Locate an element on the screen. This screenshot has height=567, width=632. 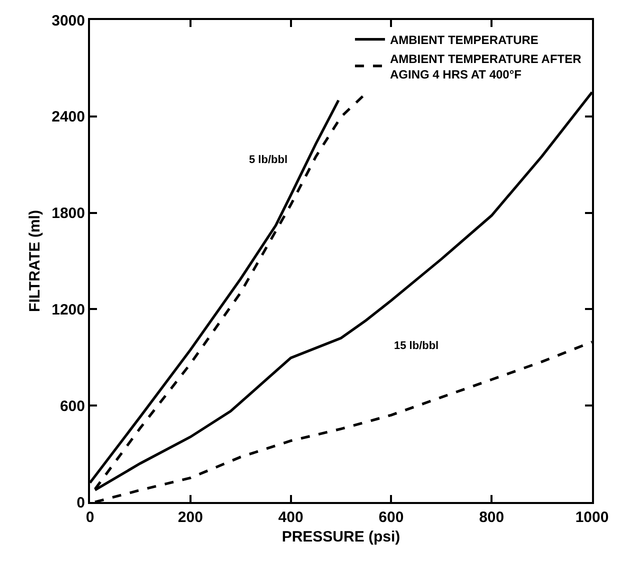
y-axis-title: FILTRATE (ml) is located at coordinates (35, 261).